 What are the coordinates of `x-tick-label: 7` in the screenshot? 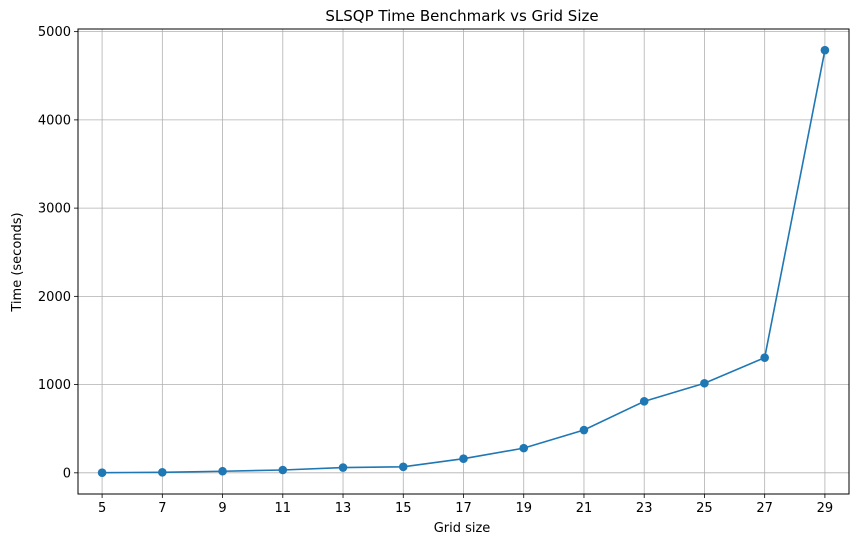 It's located at (162, 508).